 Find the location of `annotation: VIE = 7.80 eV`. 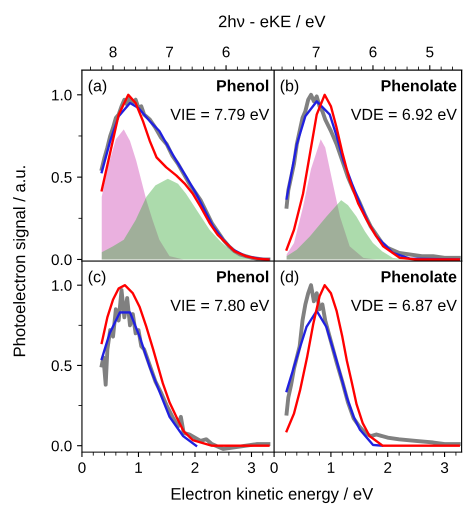

annotation: VIE = 7.80 eV is located at coordinates (220, 306).